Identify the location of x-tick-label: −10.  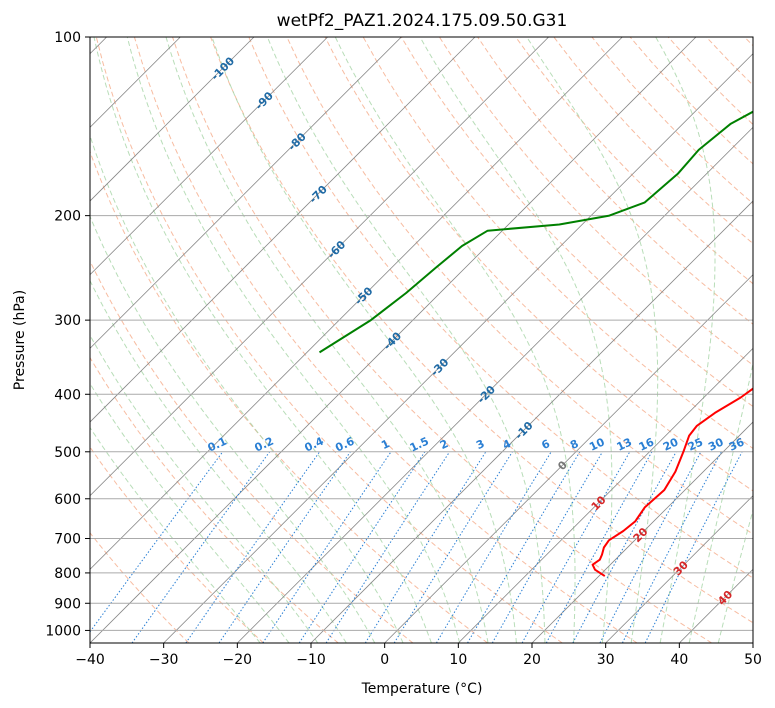
(311, 660).